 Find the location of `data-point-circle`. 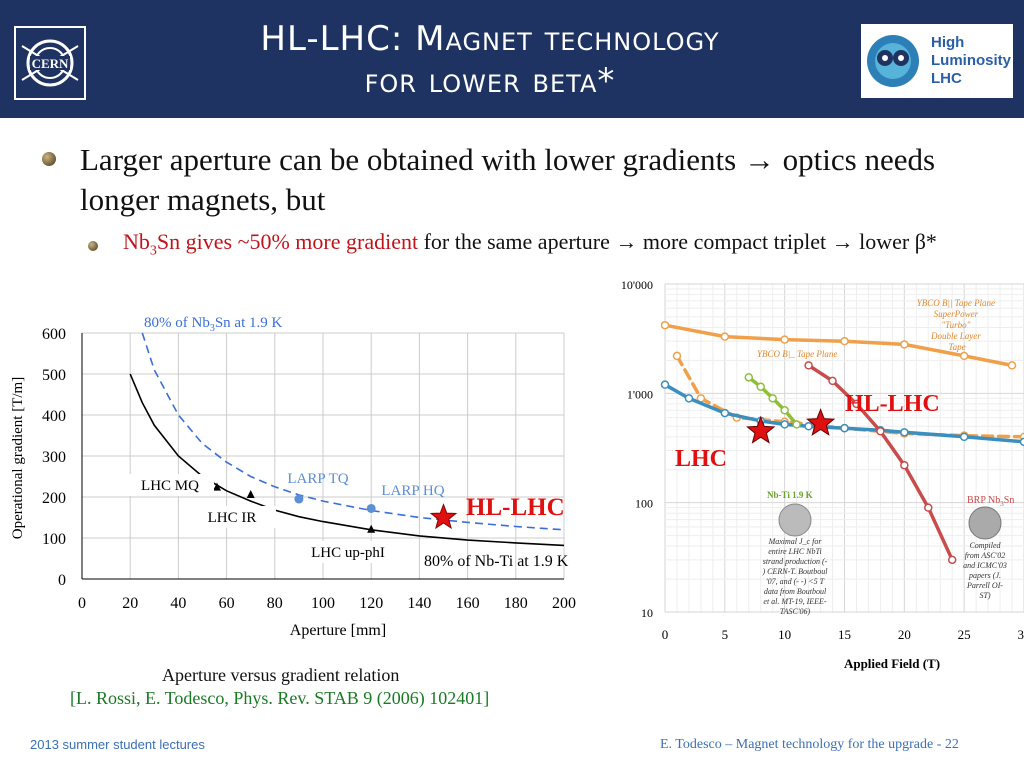

data-point-circle is located at coordinates (371, 508).